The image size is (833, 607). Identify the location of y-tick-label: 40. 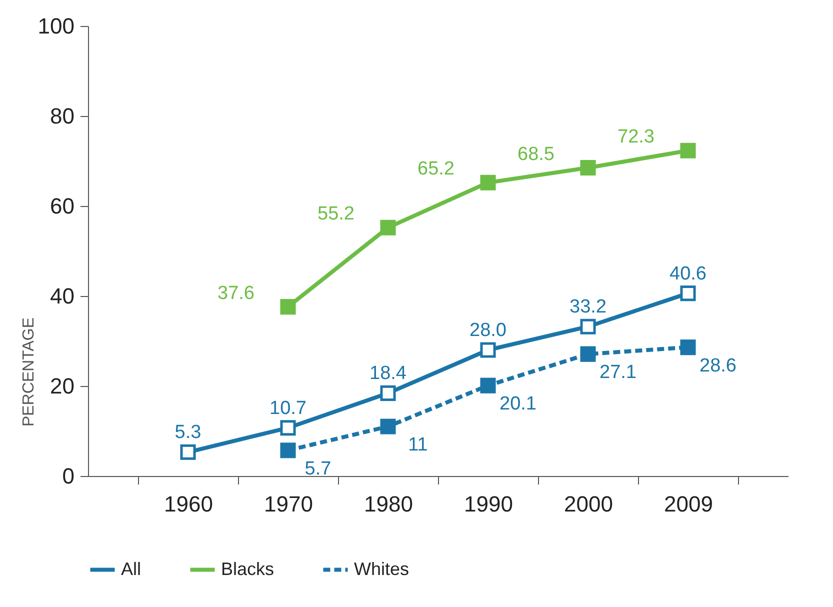
(62, 296).